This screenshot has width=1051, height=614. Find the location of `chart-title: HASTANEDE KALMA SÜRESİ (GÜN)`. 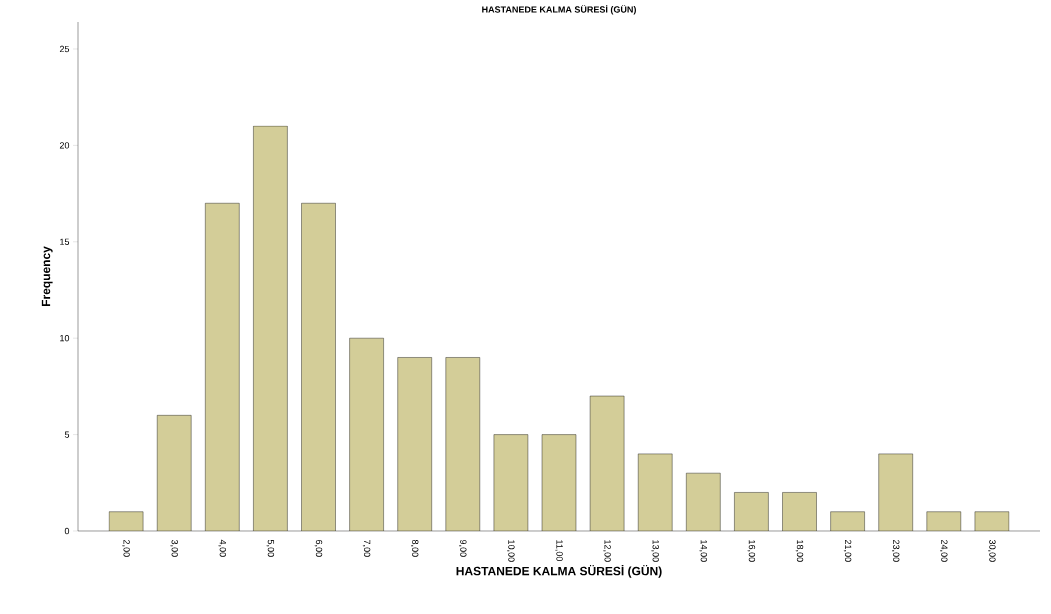

chart-title: HASTANEDE KALMA SÜRESİ (GÜN) is located at coordinates (559, 9).